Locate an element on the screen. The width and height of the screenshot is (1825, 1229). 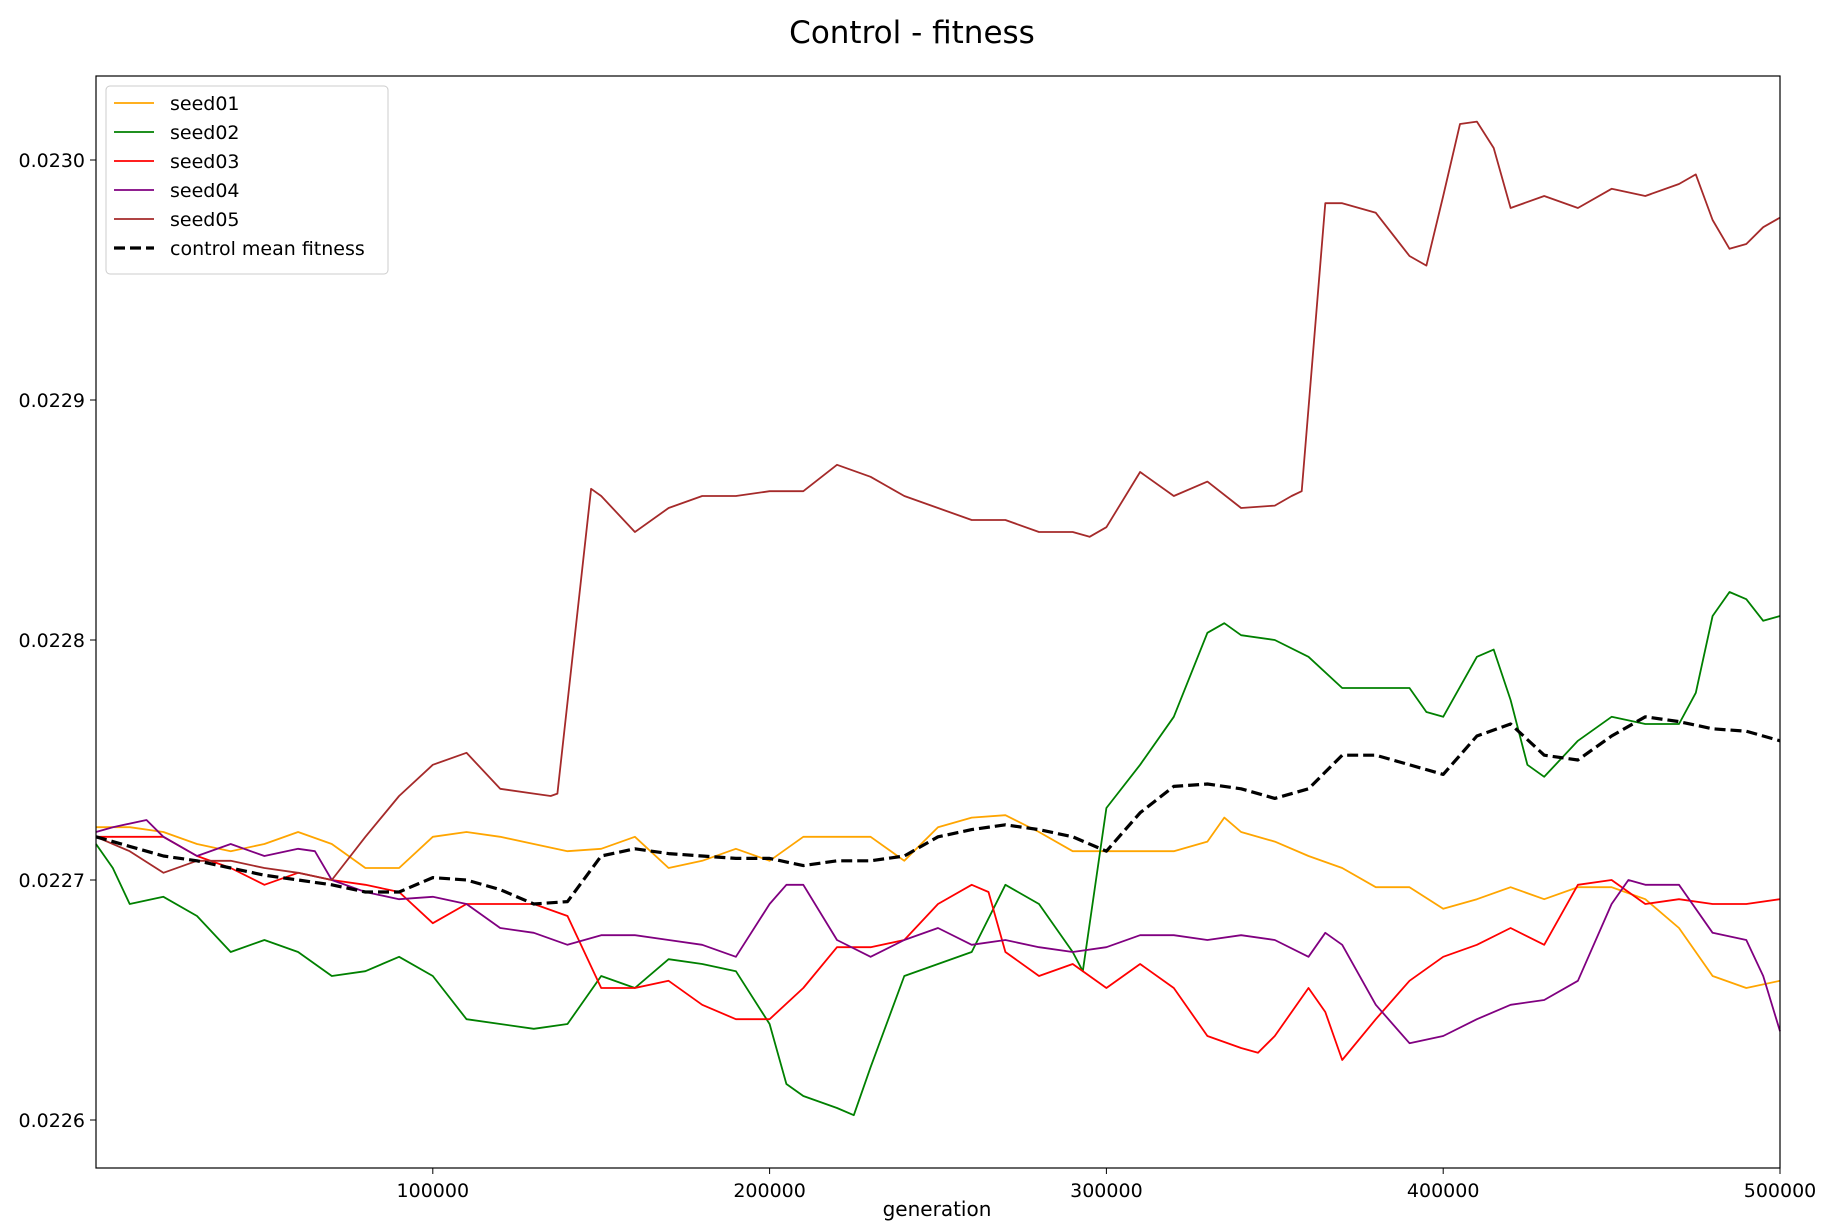
legend-label: seed01 is located at coordinates (205, 104).